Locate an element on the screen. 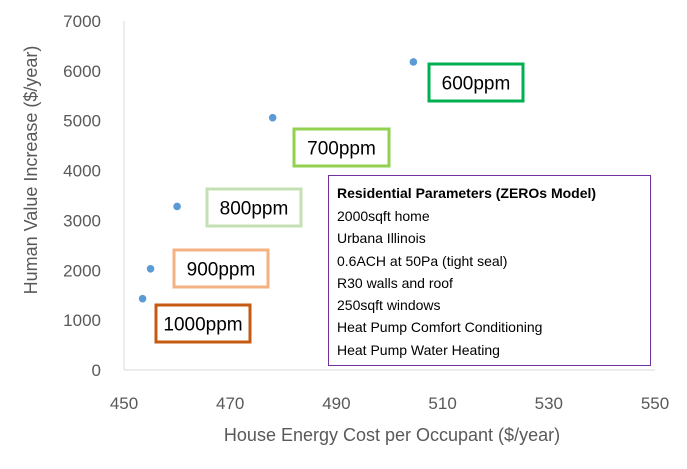 The image size is (687, 469). callout-label: 1000ppm is located at coordinates (202, 325).